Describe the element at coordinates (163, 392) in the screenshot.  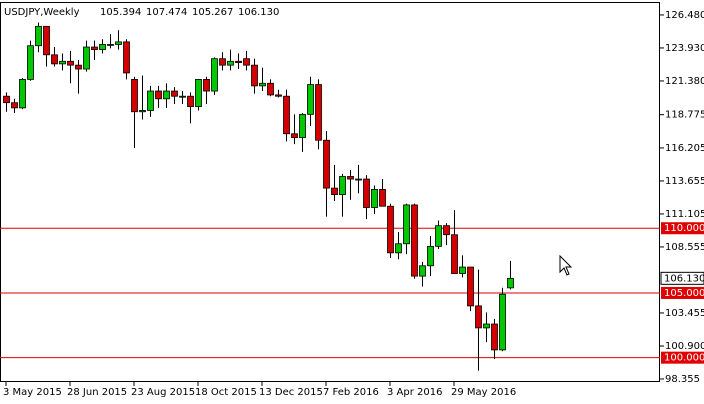
I see `x-tick-label: 23 Aug 2015` at that location.